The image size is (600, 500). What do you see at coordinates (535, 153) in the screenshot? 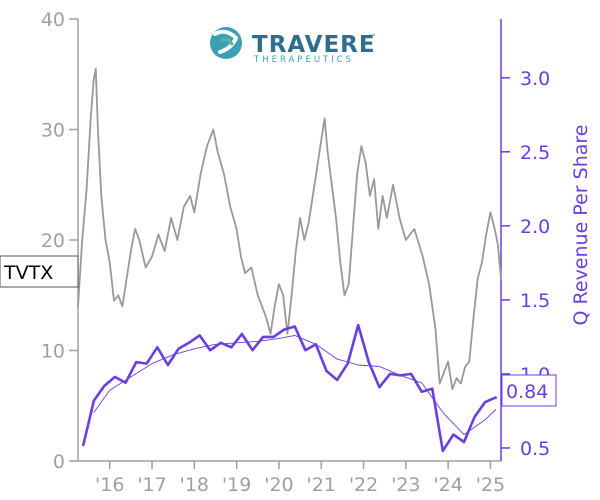
I see `right-tick-label: 2.5` at bounding box center [535, 153].